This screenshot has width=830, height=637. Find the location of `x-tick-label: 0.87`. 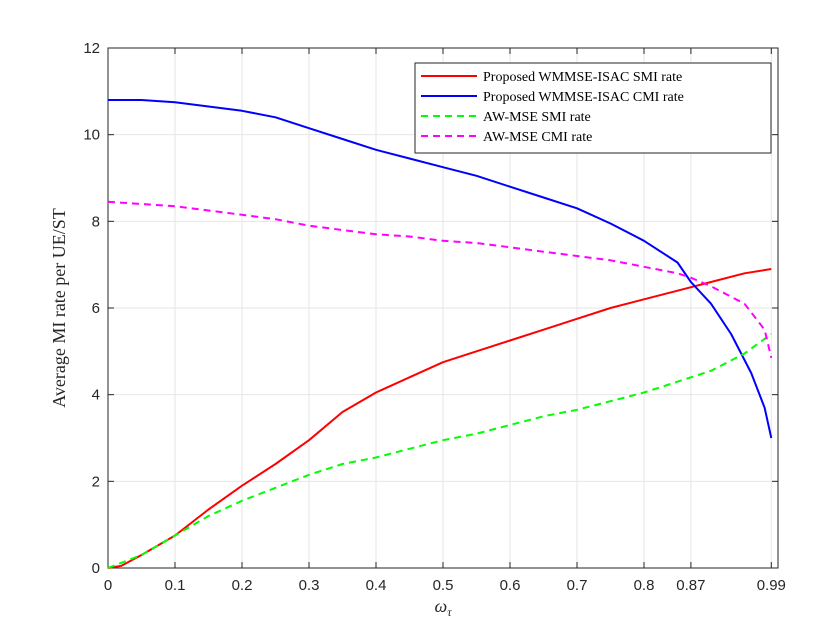

x-tick-label: 0.87 is located at coordinates (690, 585).